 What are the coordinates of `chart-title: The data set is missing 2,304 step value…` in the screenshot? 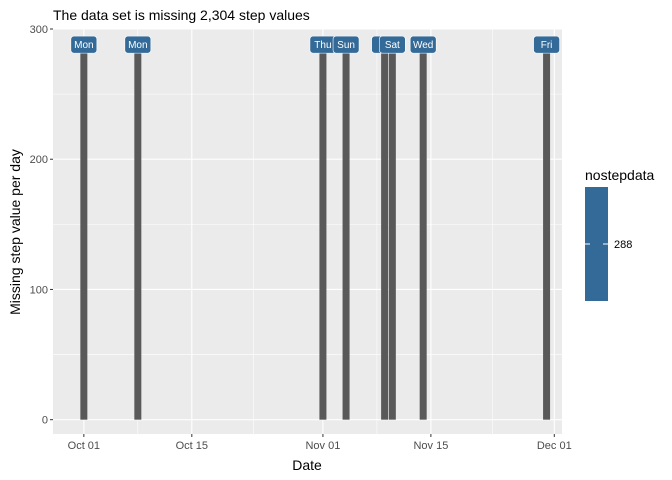 It's located at (181, 15).